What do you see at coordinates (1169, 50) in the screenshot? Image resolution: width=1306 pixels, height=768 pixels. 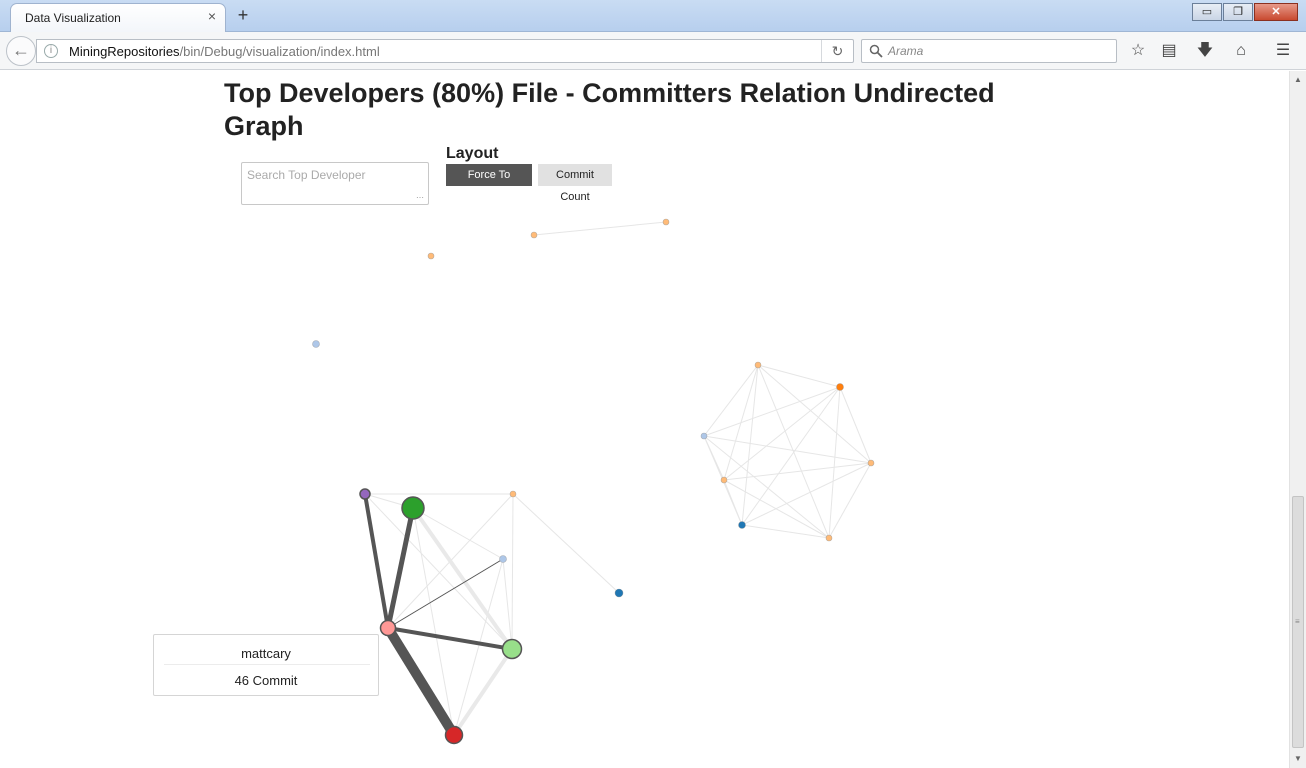 I see `reading-list-icon: ▤` at bounding box center [1169, 50].